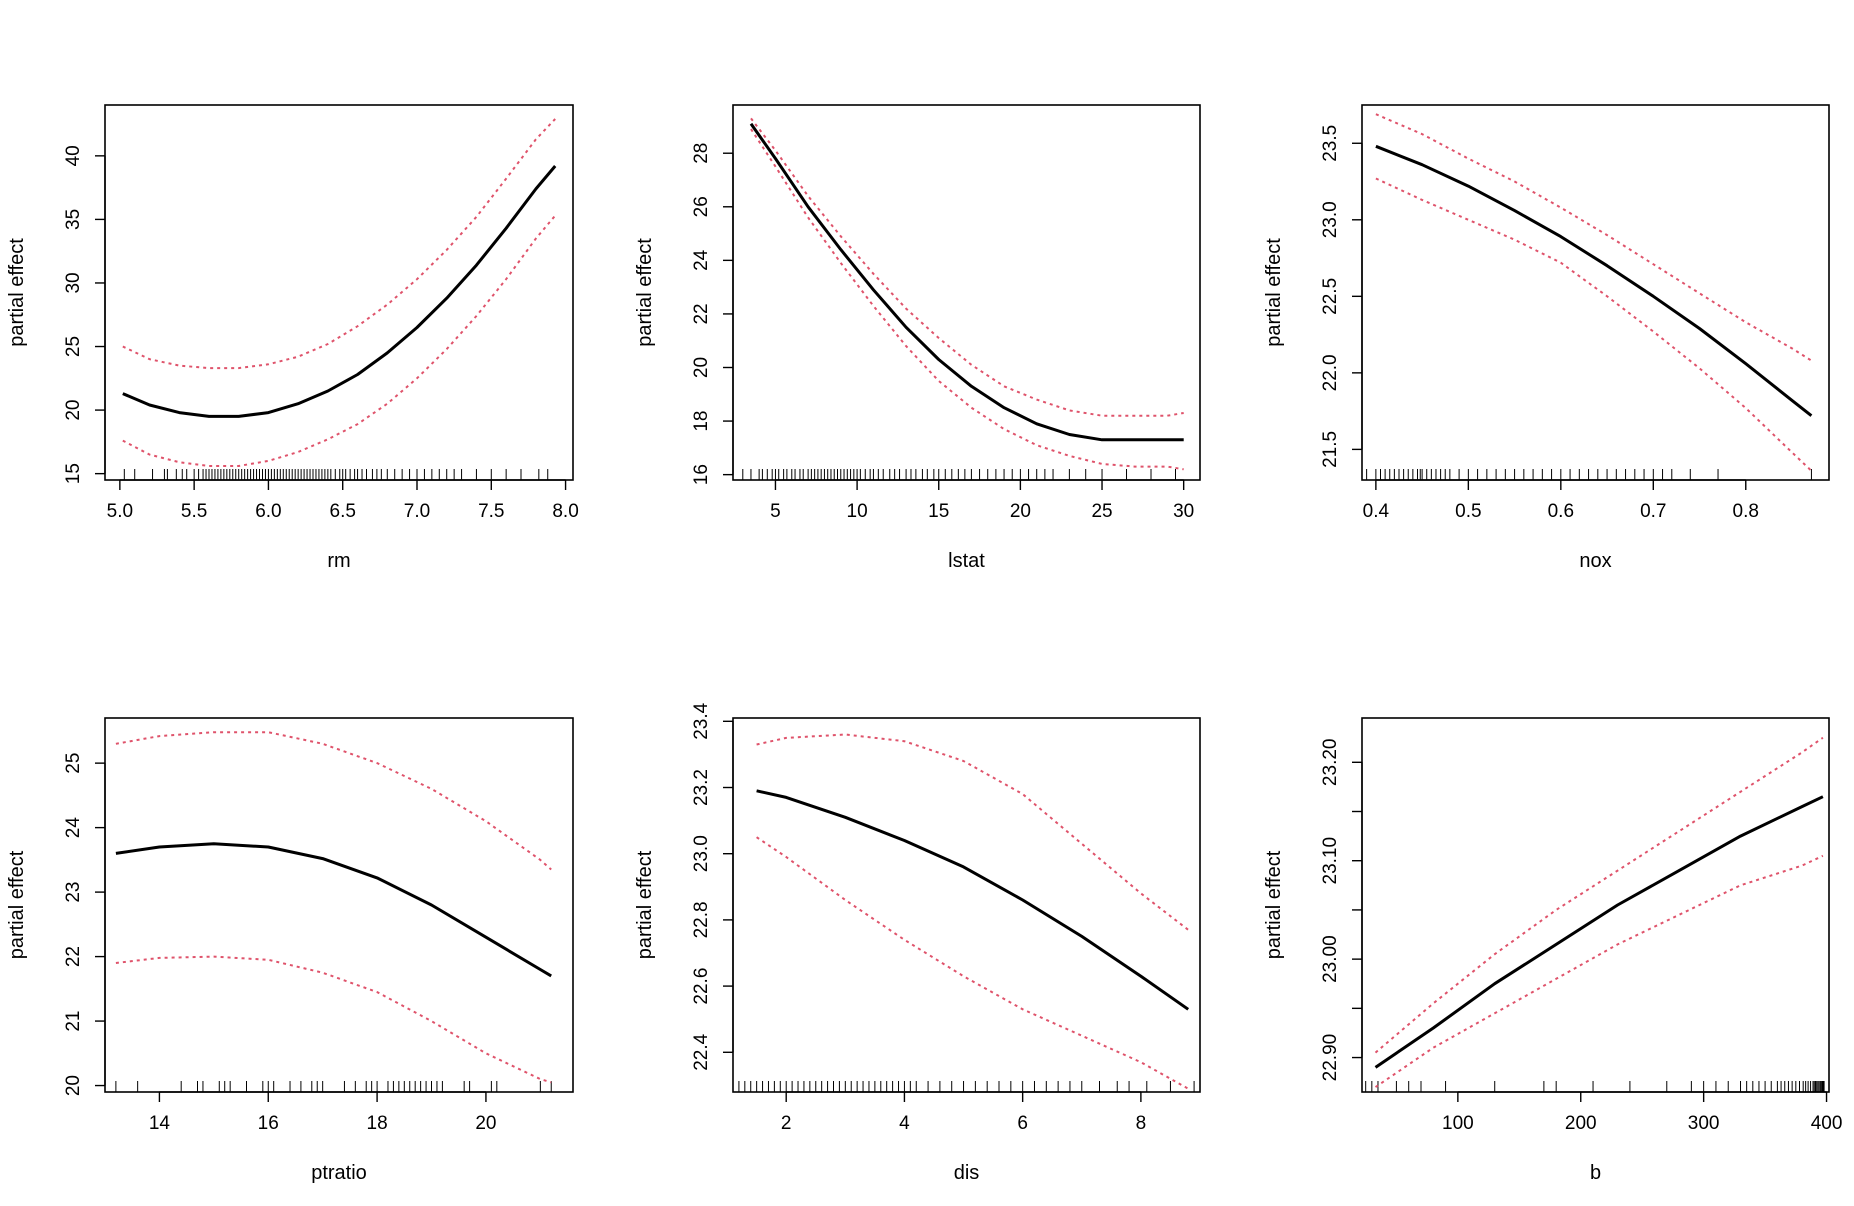 This screenshot has width=1854, height=1206. I want to click on chart-3-x-axis-title: ptratio, so click(339, 1173).